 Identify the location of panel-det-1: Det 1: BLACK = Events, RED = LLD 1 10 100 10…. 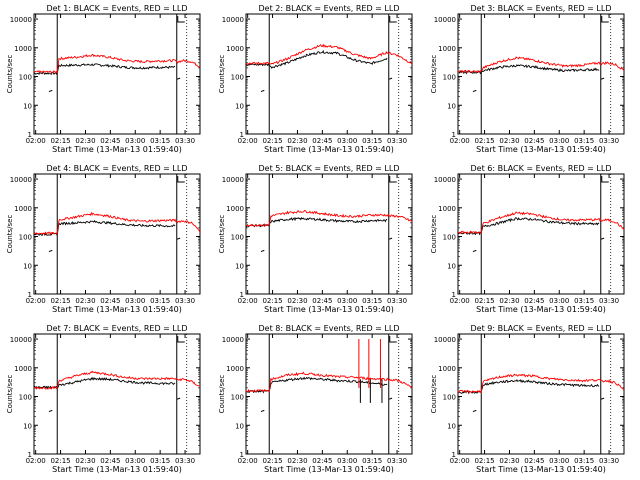
(103, 79).